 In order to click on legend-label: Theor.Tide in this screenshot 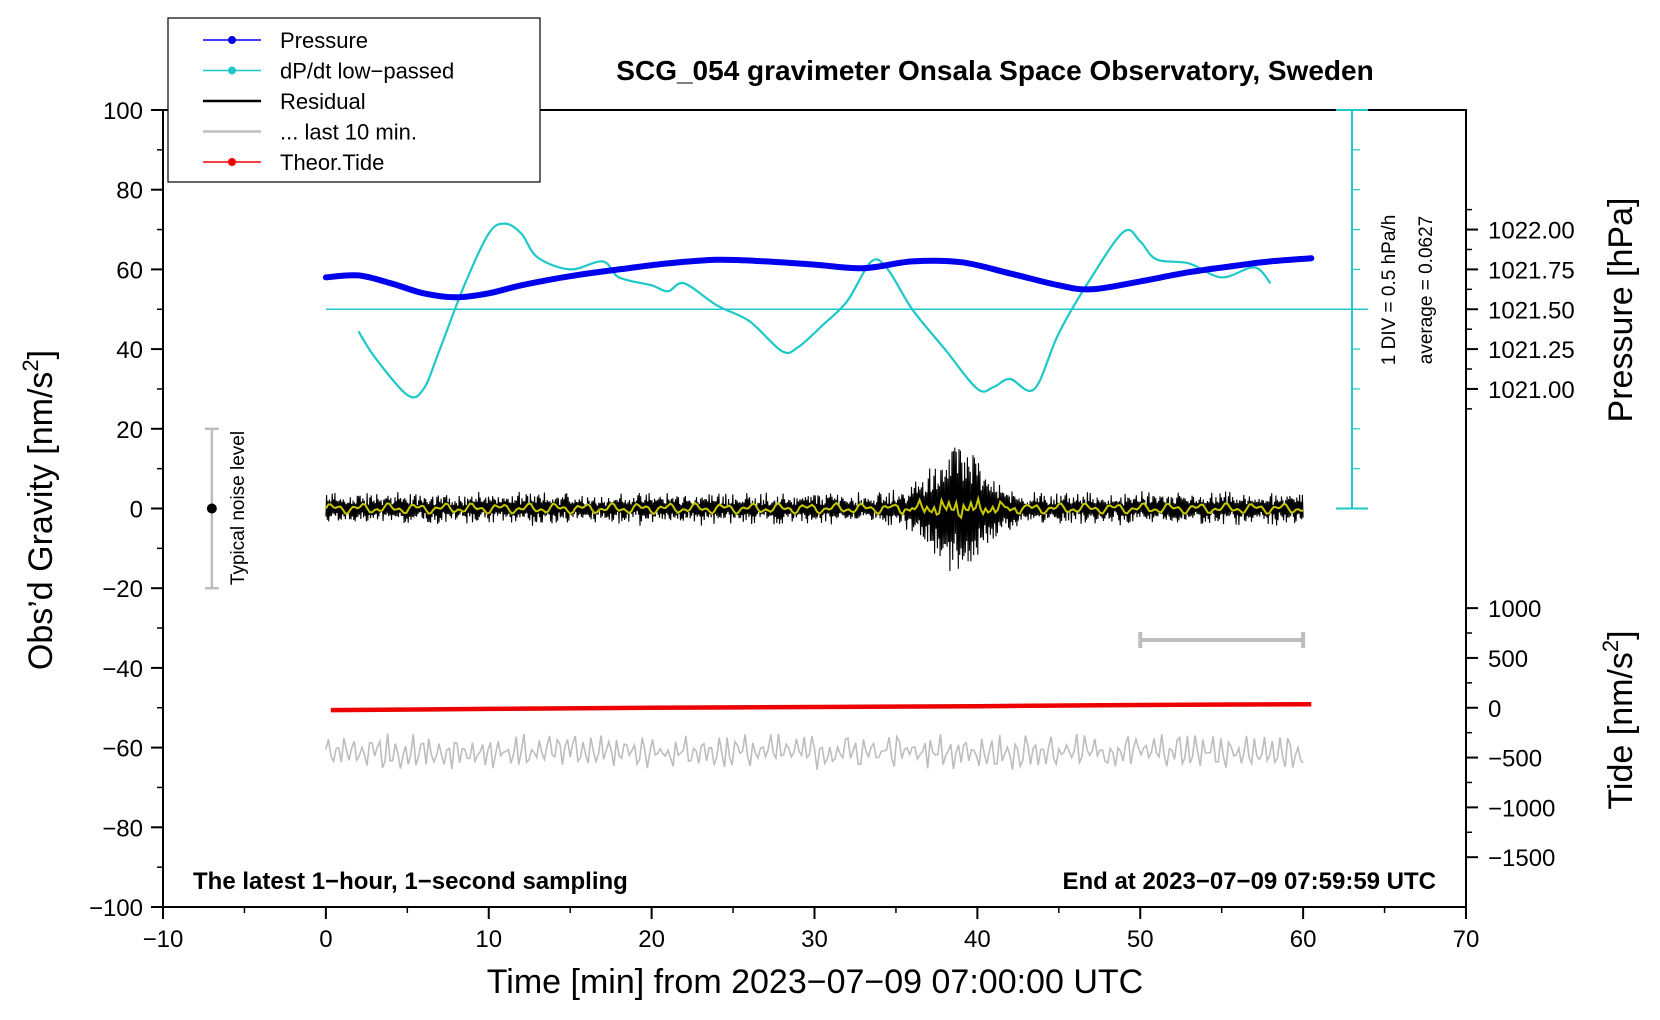, I will do `click(332, 162)`.